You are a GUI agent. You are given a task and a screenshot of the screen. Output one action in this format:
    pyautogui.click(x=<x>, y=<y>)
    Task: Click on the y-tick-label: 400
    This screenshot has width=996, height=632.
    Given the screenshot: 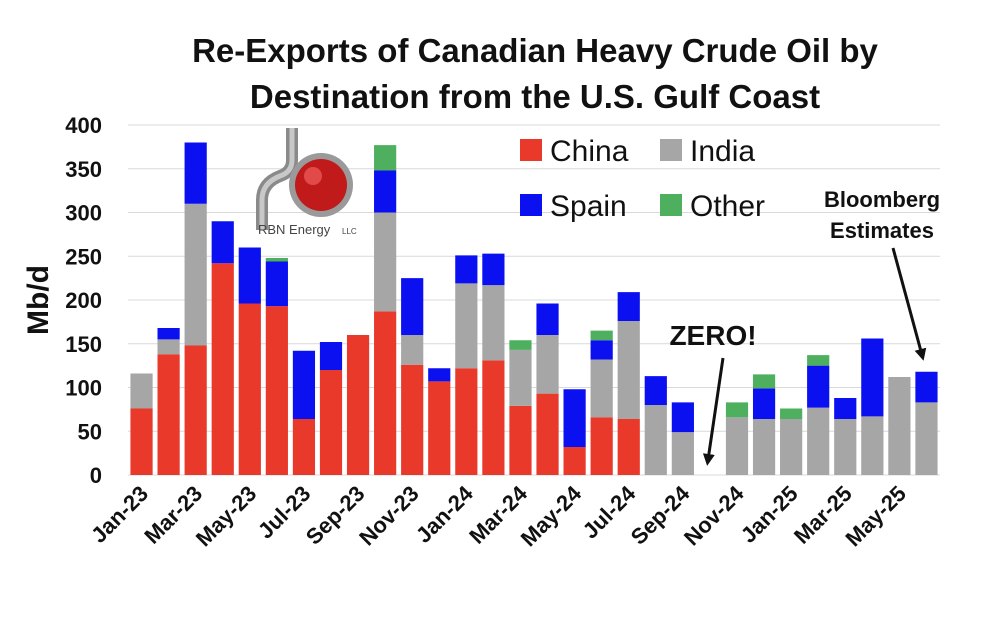 What is the action you would take?
    pyautogui.click(x=83, y=125)
    